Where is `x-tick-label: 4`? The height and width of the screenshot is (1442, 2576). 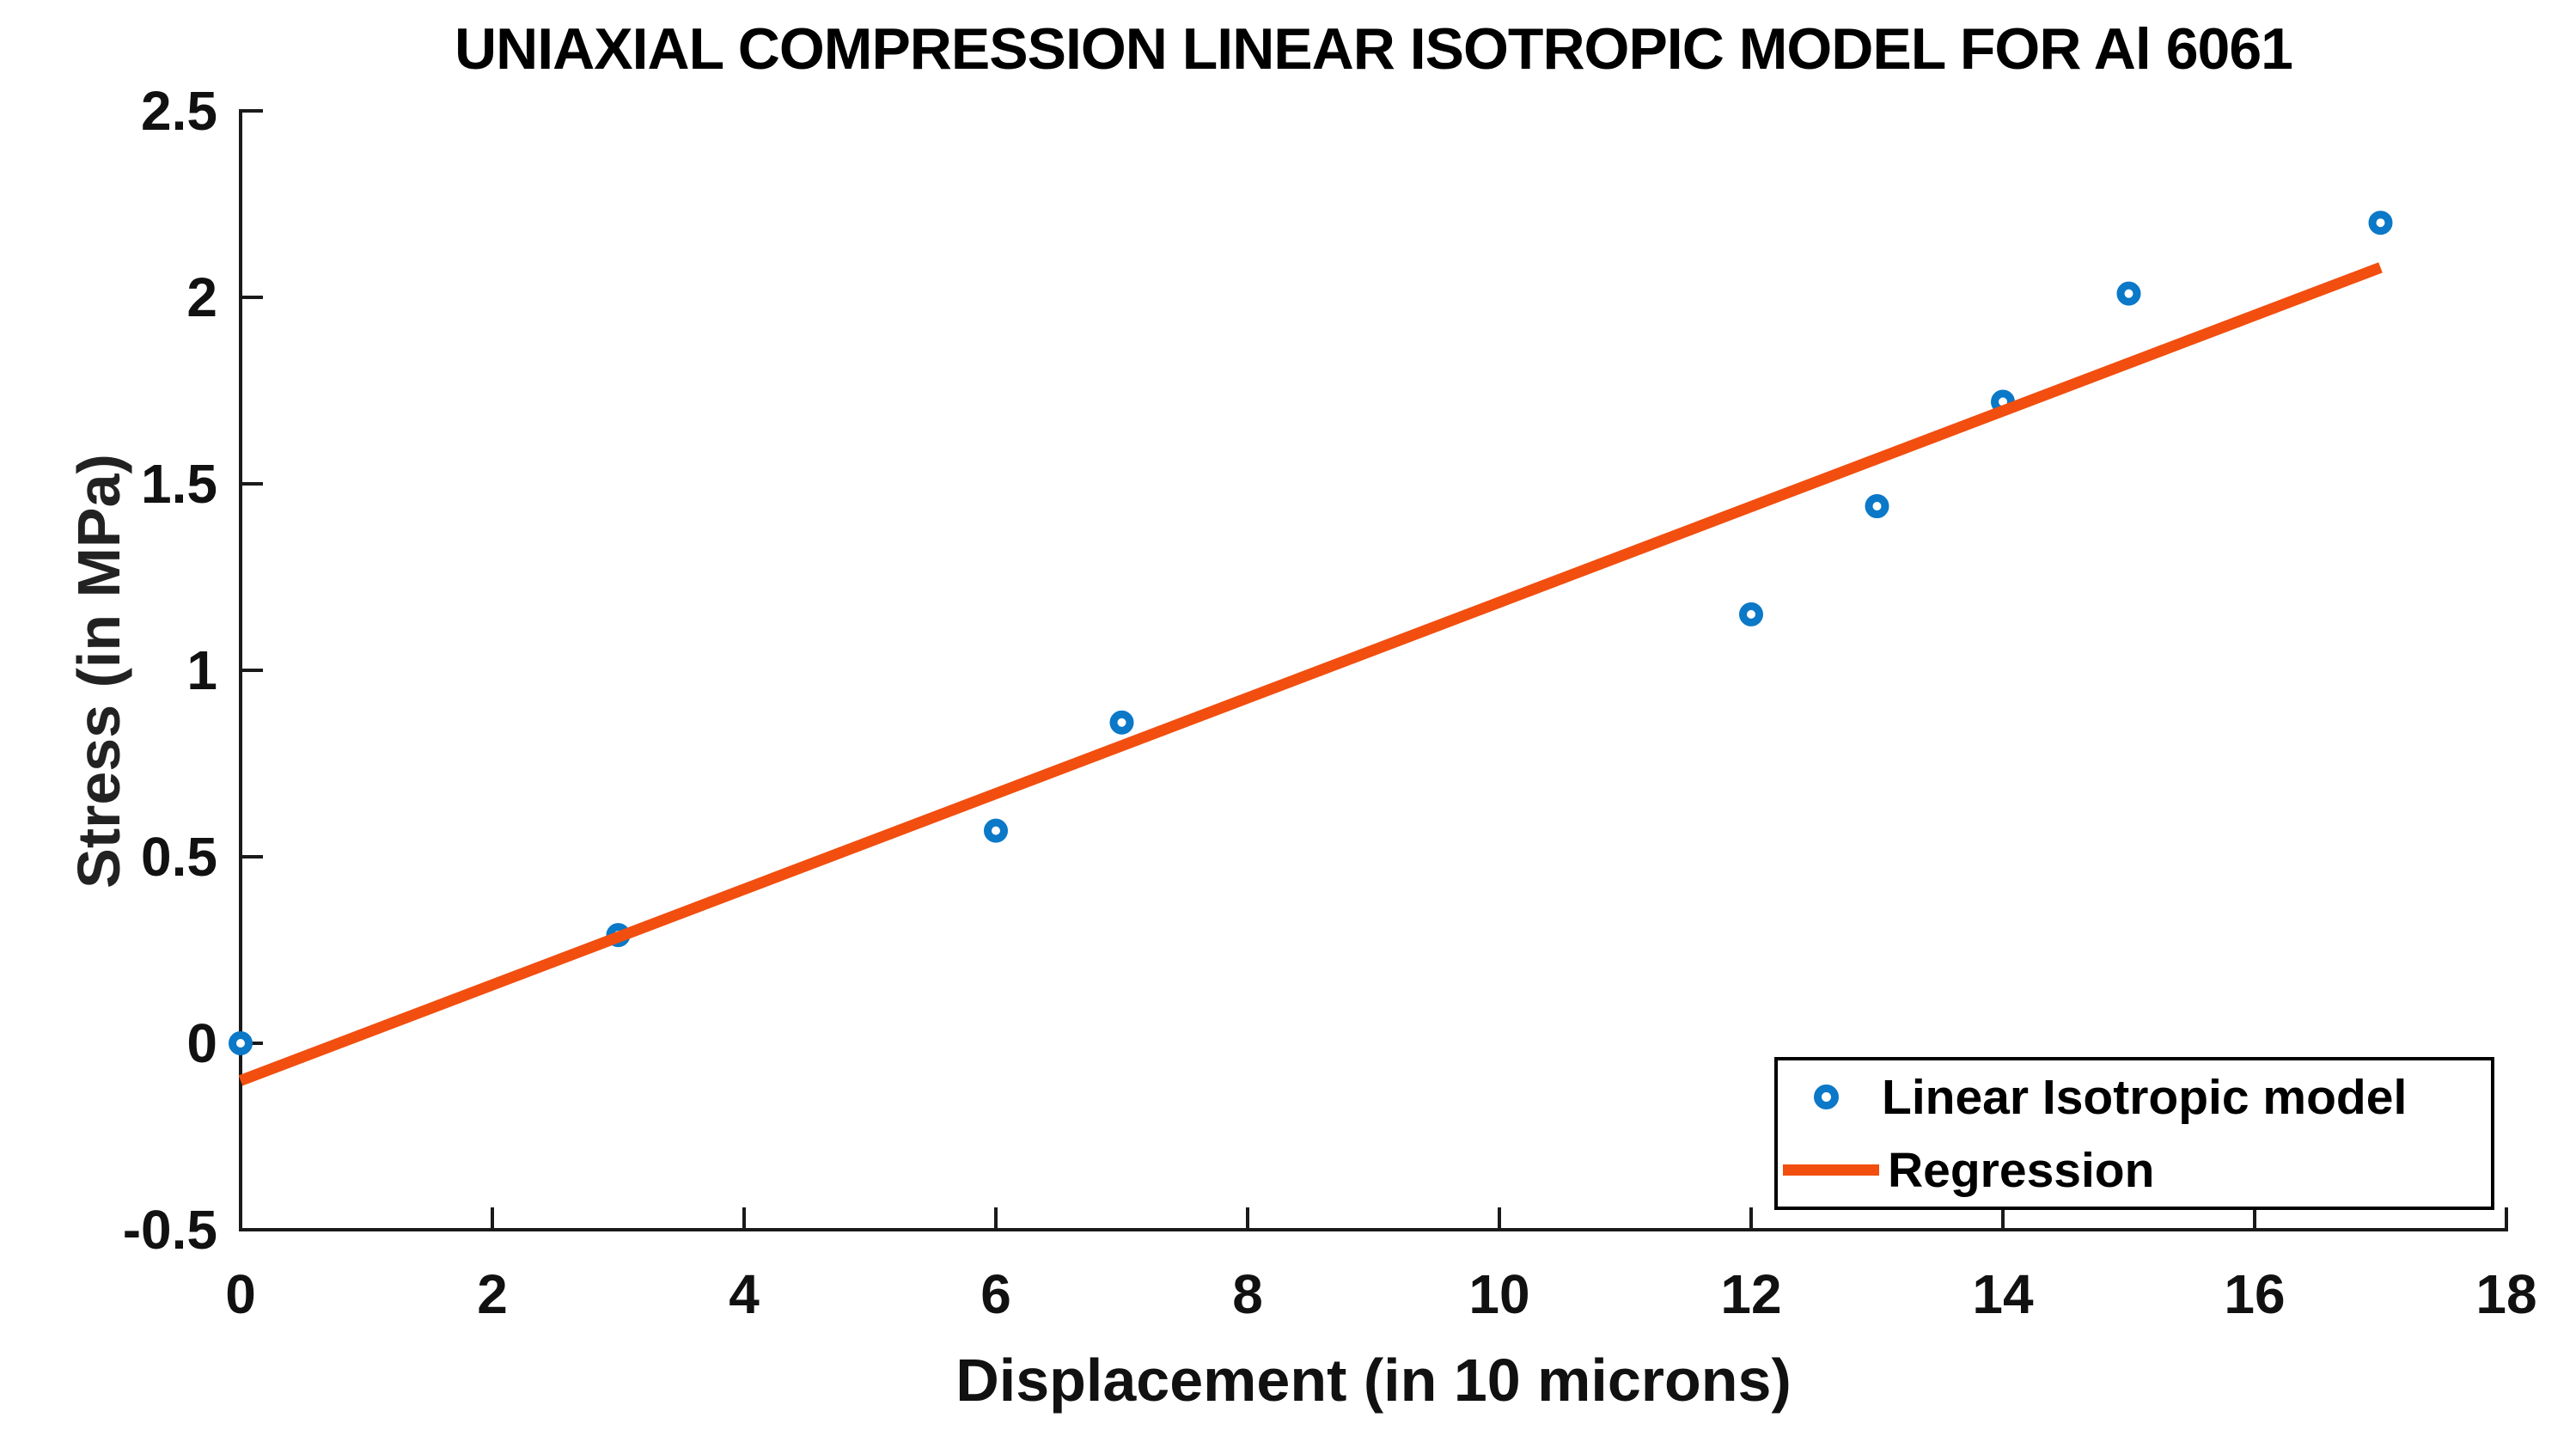
x-tick-label: 4 is located at coordinates (744, 1294).